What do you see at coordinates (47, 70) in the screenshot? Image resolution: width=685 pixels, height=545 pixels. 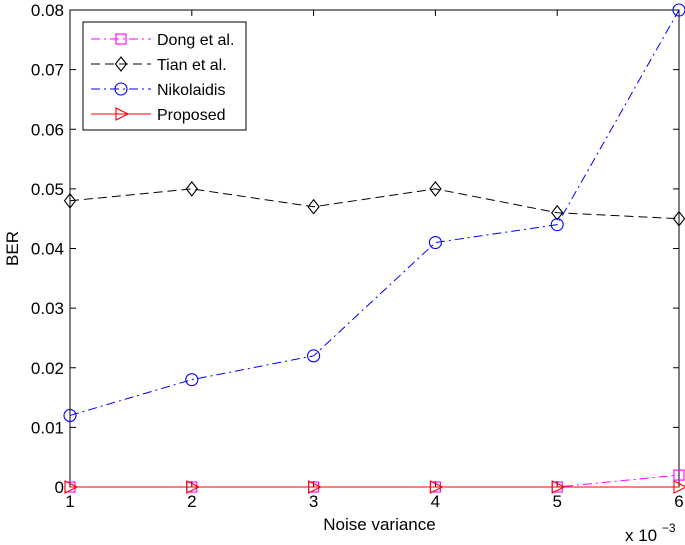 I see `y-tick-label: 0.07` at bounding box center [47, 70].